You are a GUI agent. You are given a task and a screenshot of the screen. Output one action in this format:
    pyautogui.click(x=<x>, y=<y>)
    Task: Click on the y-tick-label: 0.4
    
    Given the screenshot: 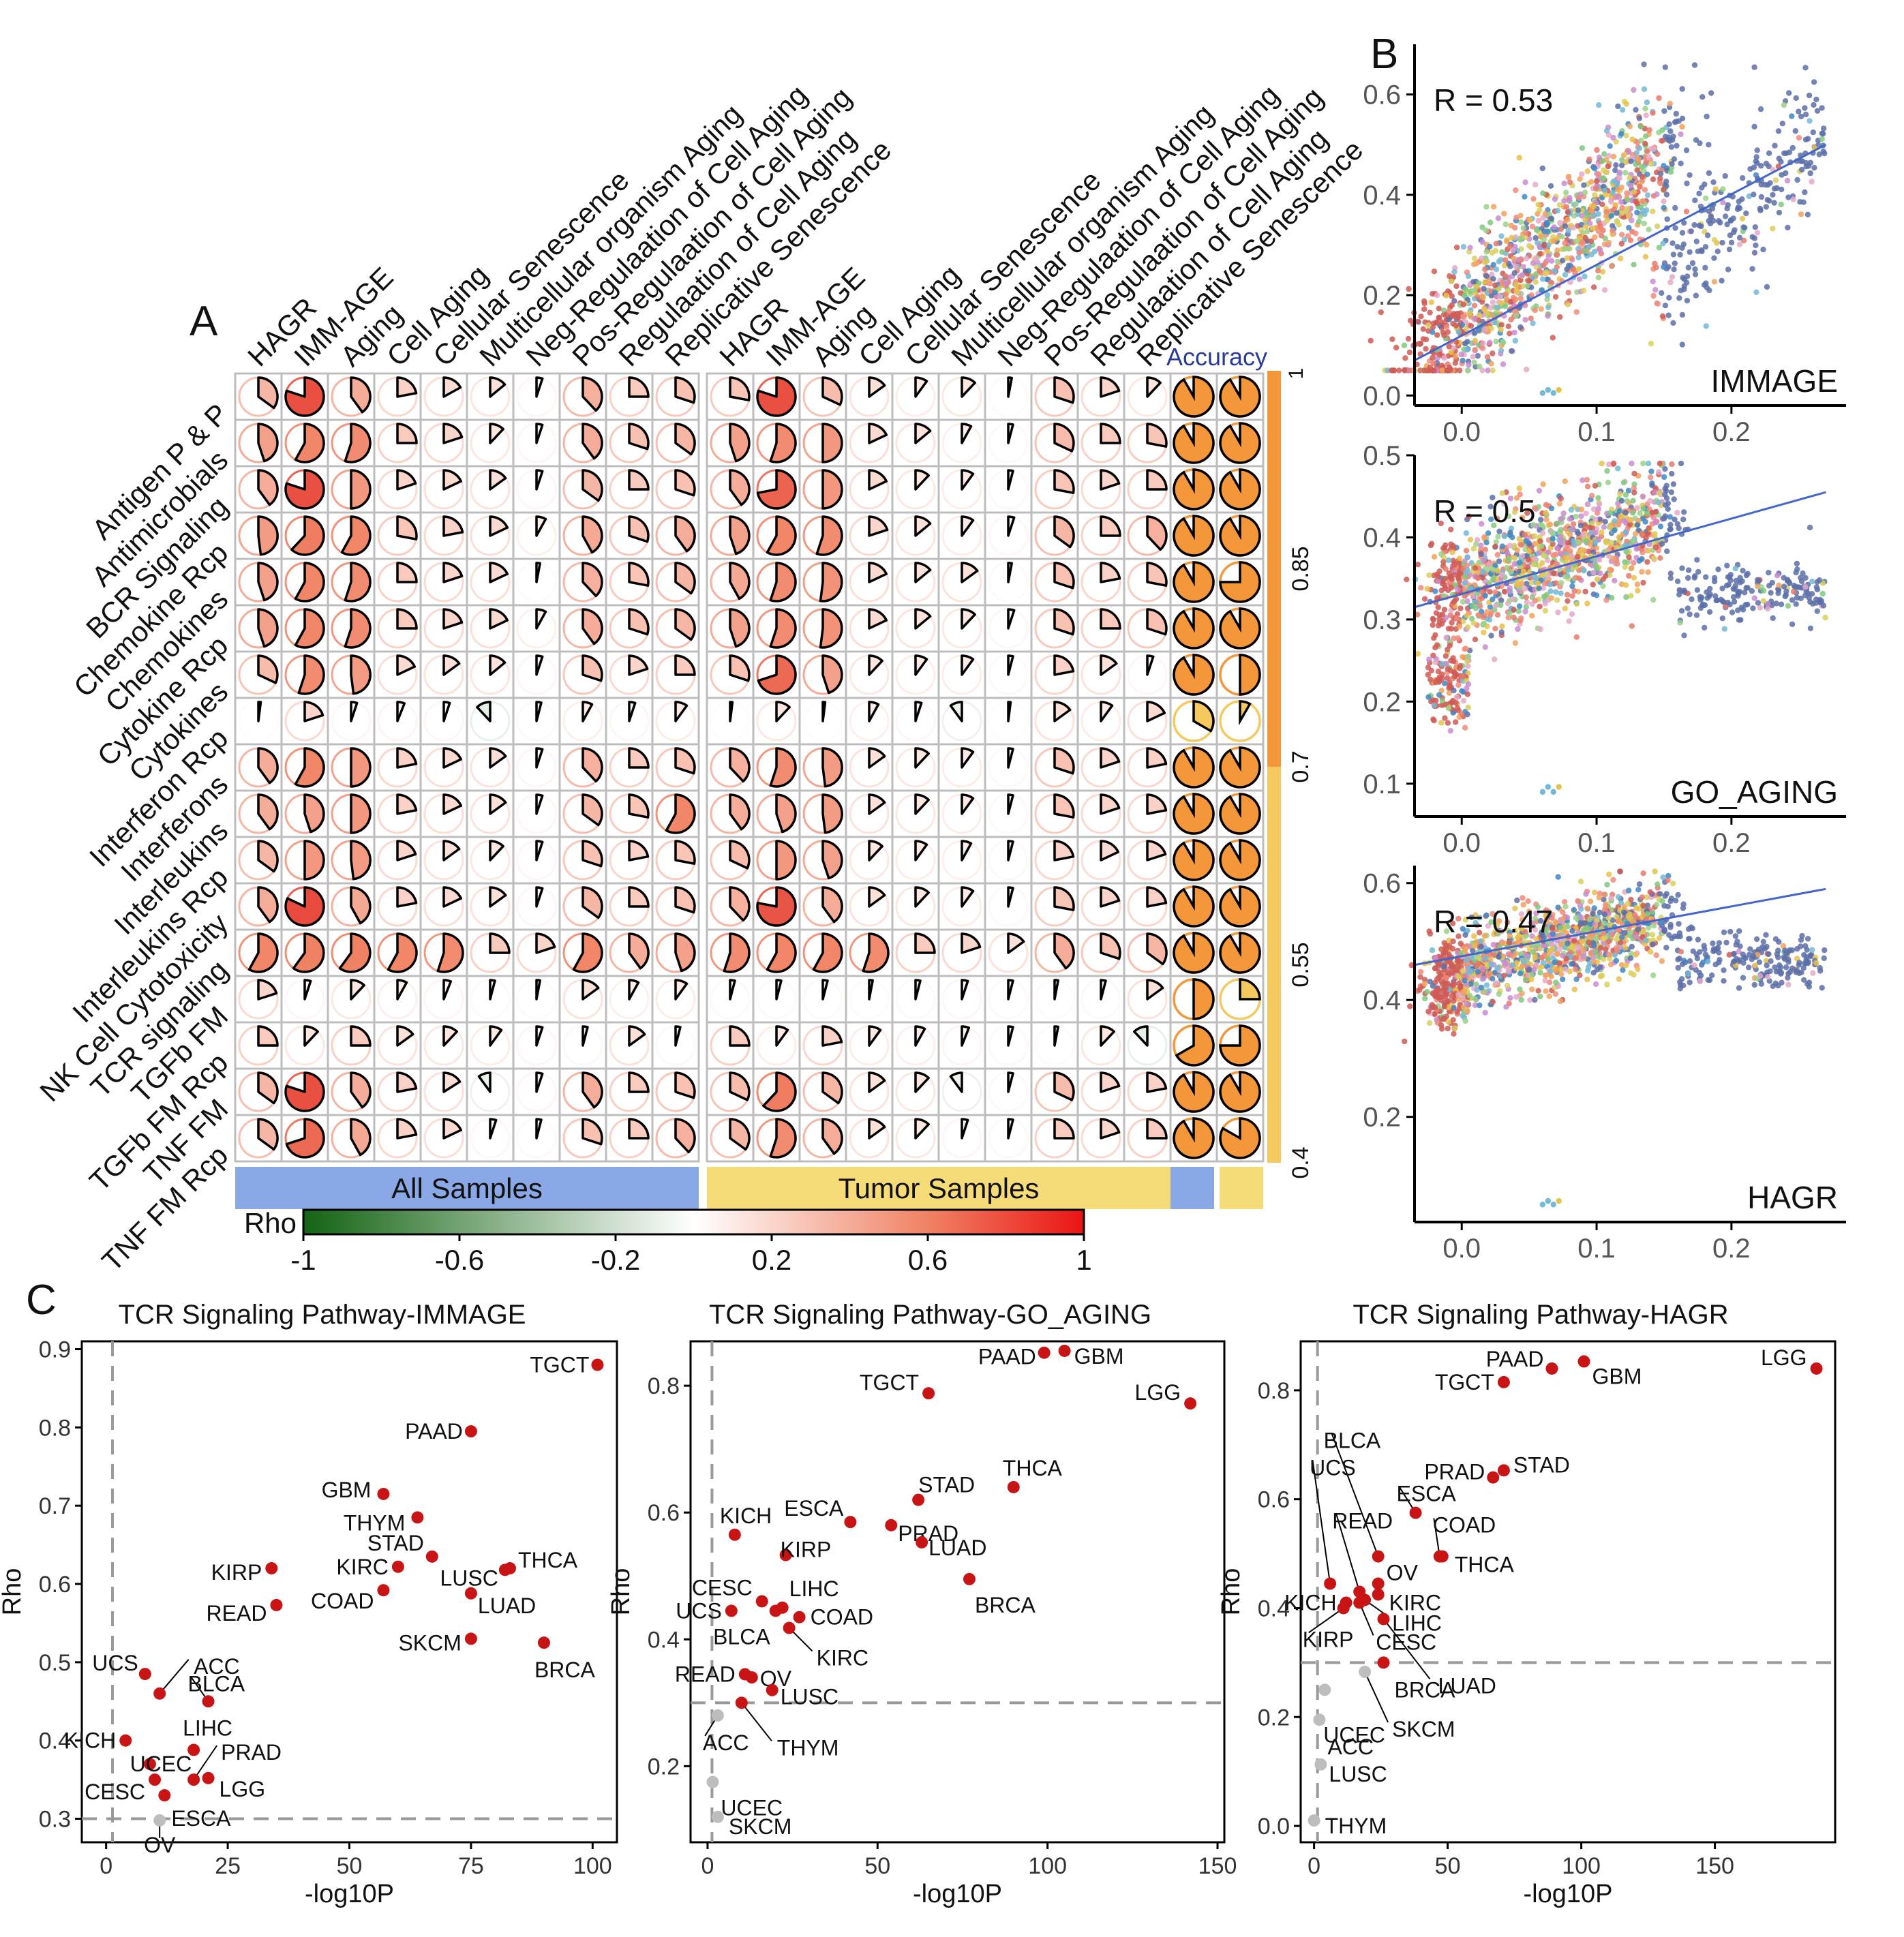 What is the action you would take?
    pyautogui.click(x=1382, y=196)
    